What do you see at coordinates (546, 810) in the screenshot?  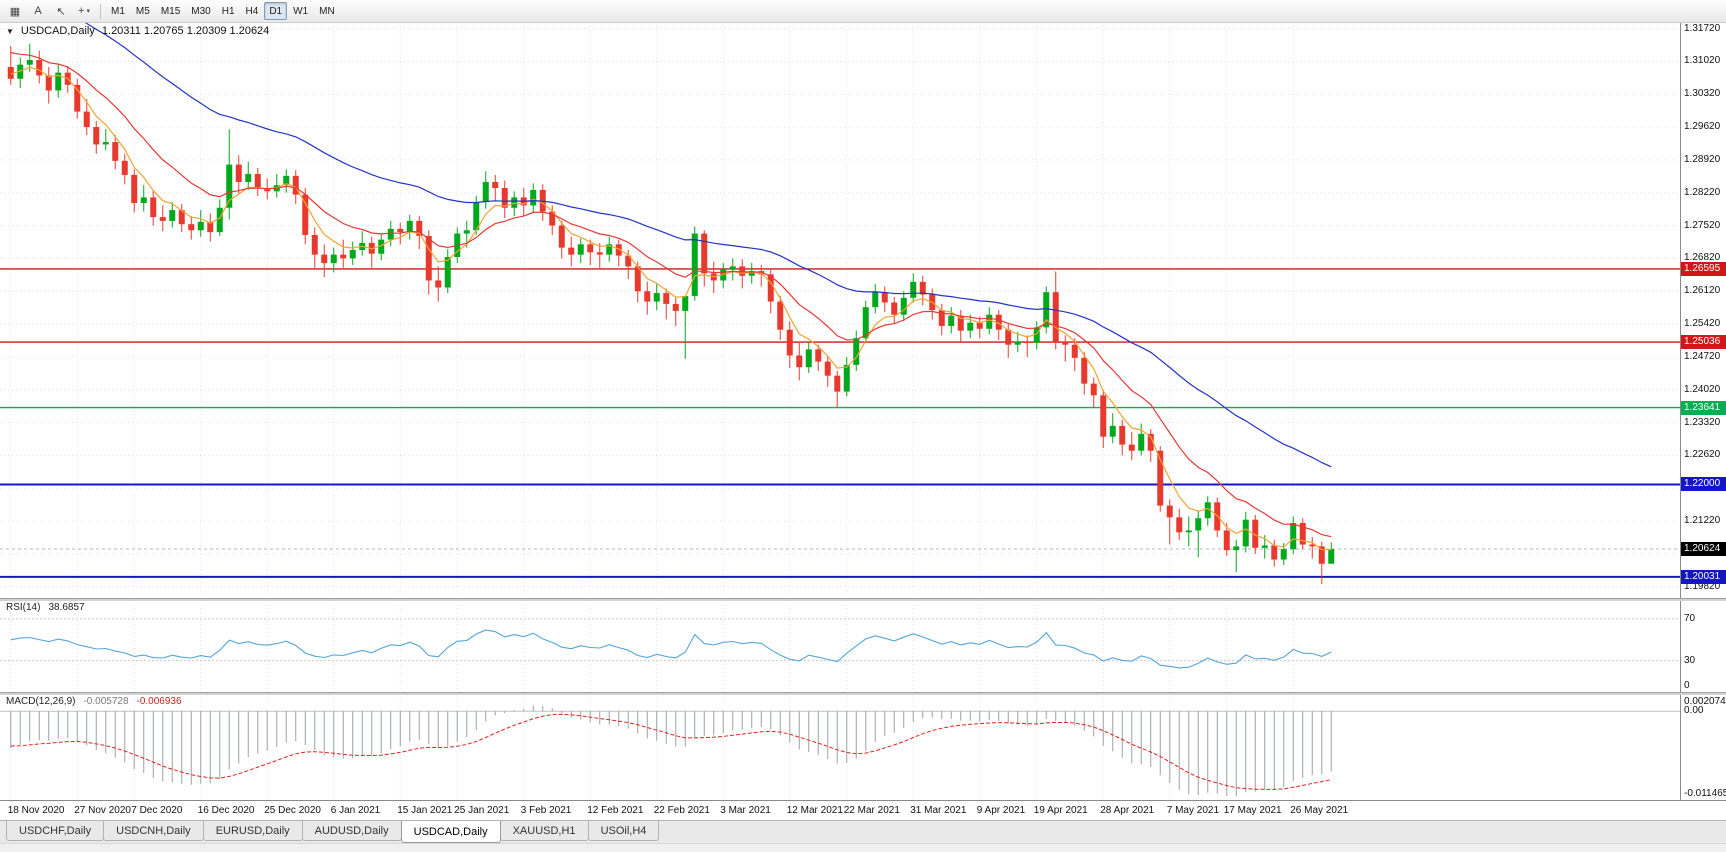 I see `date-label: 3 Feb 2021` at bounding box center [546, 810].